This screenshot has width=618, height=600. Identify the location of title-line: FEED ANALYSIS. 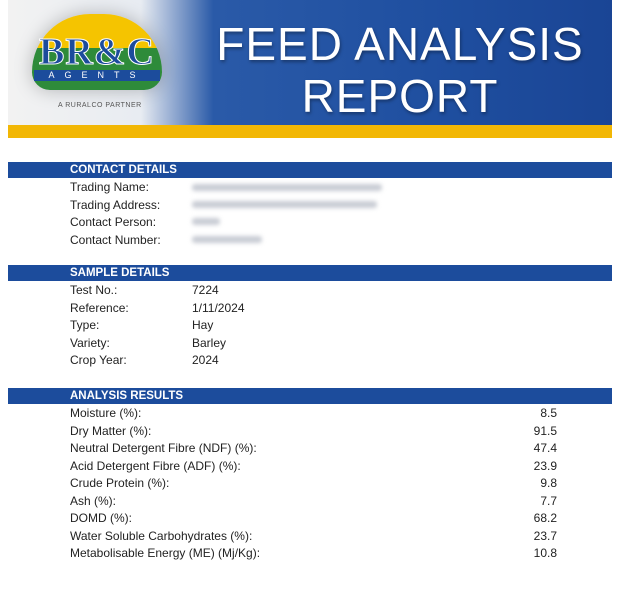
(400, 44).